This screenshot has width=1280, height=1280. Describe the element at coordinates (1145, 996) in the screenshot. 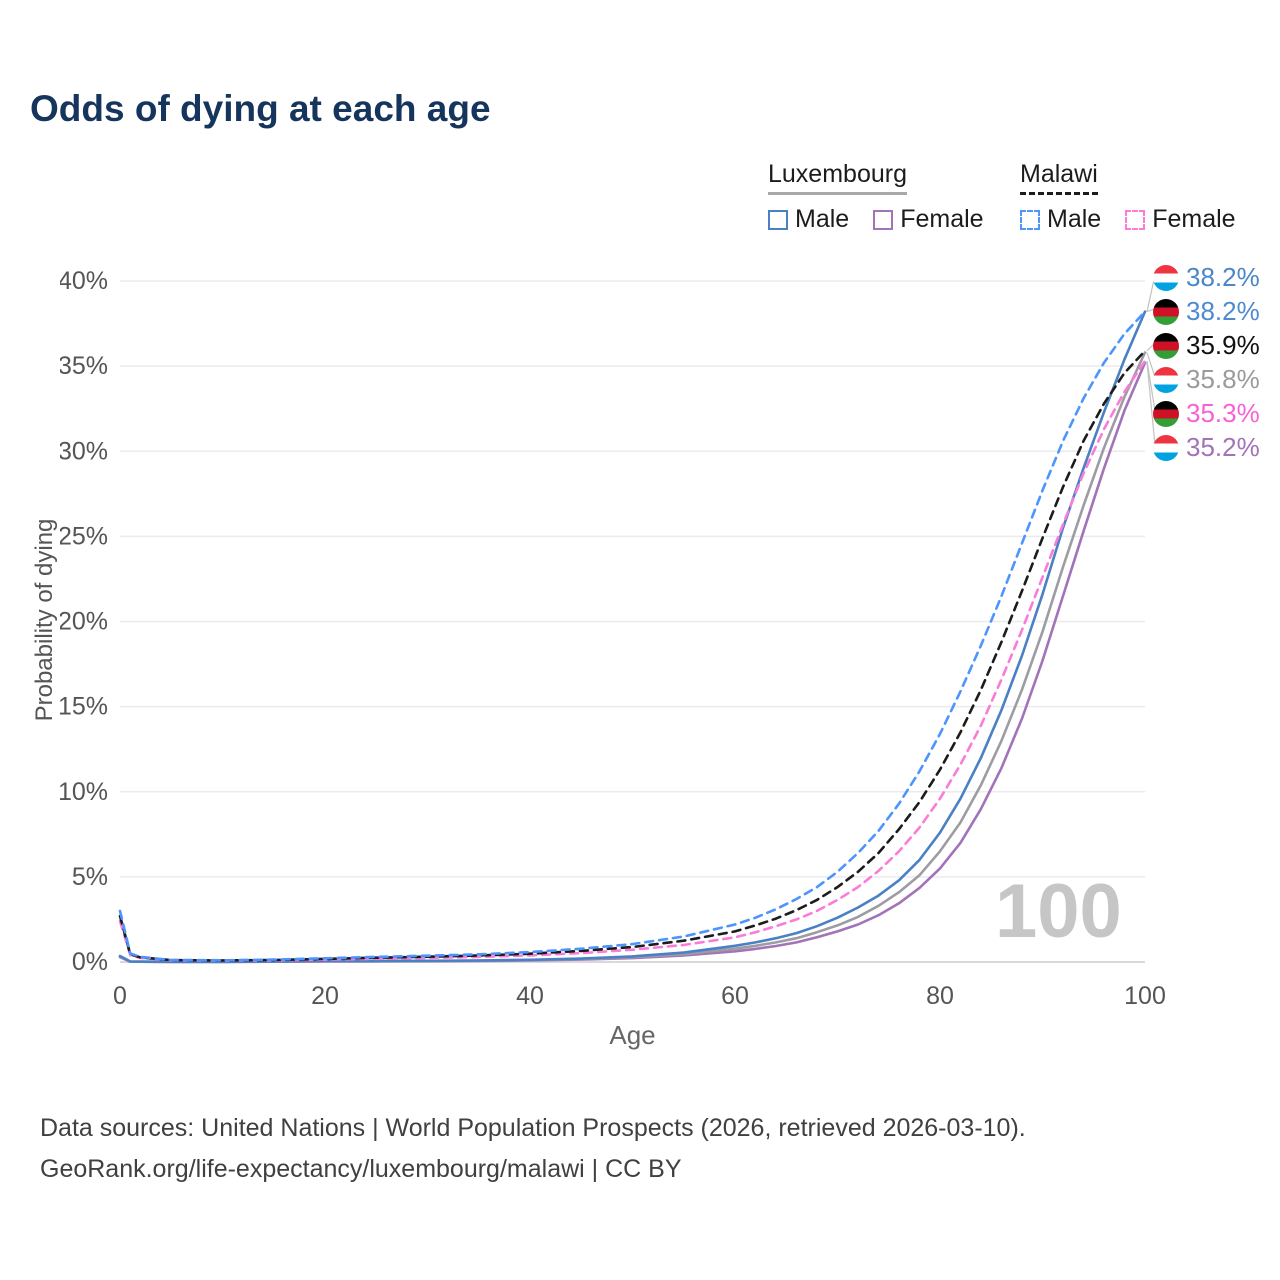

I see `x-axis-tick-label: 100` at that location.